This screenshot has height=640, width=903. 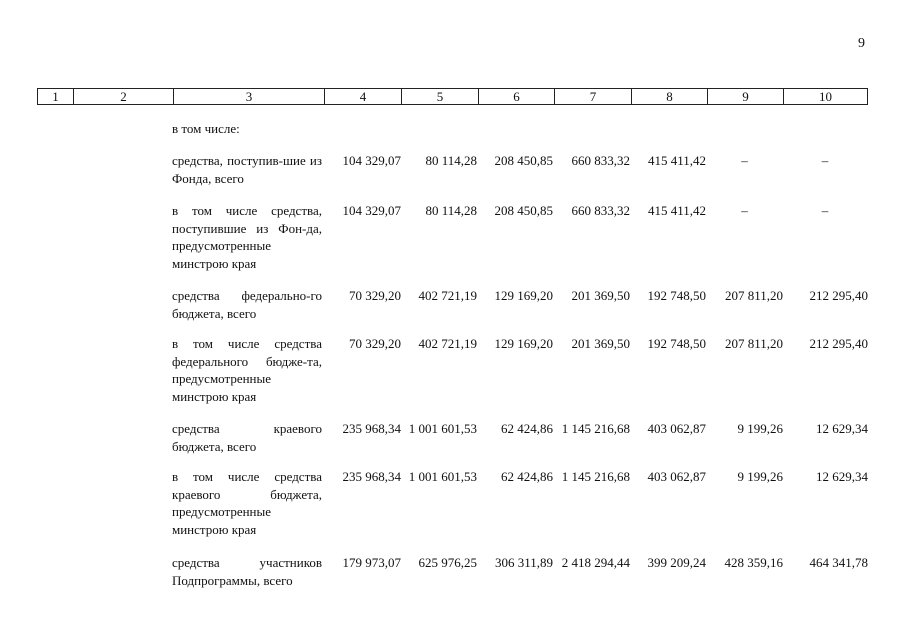 What do you see at coordinates (247, 571) in the screenshot?
I see `row-label: средства участников Подпрограммы, всего` at bounding box center [247, 571].